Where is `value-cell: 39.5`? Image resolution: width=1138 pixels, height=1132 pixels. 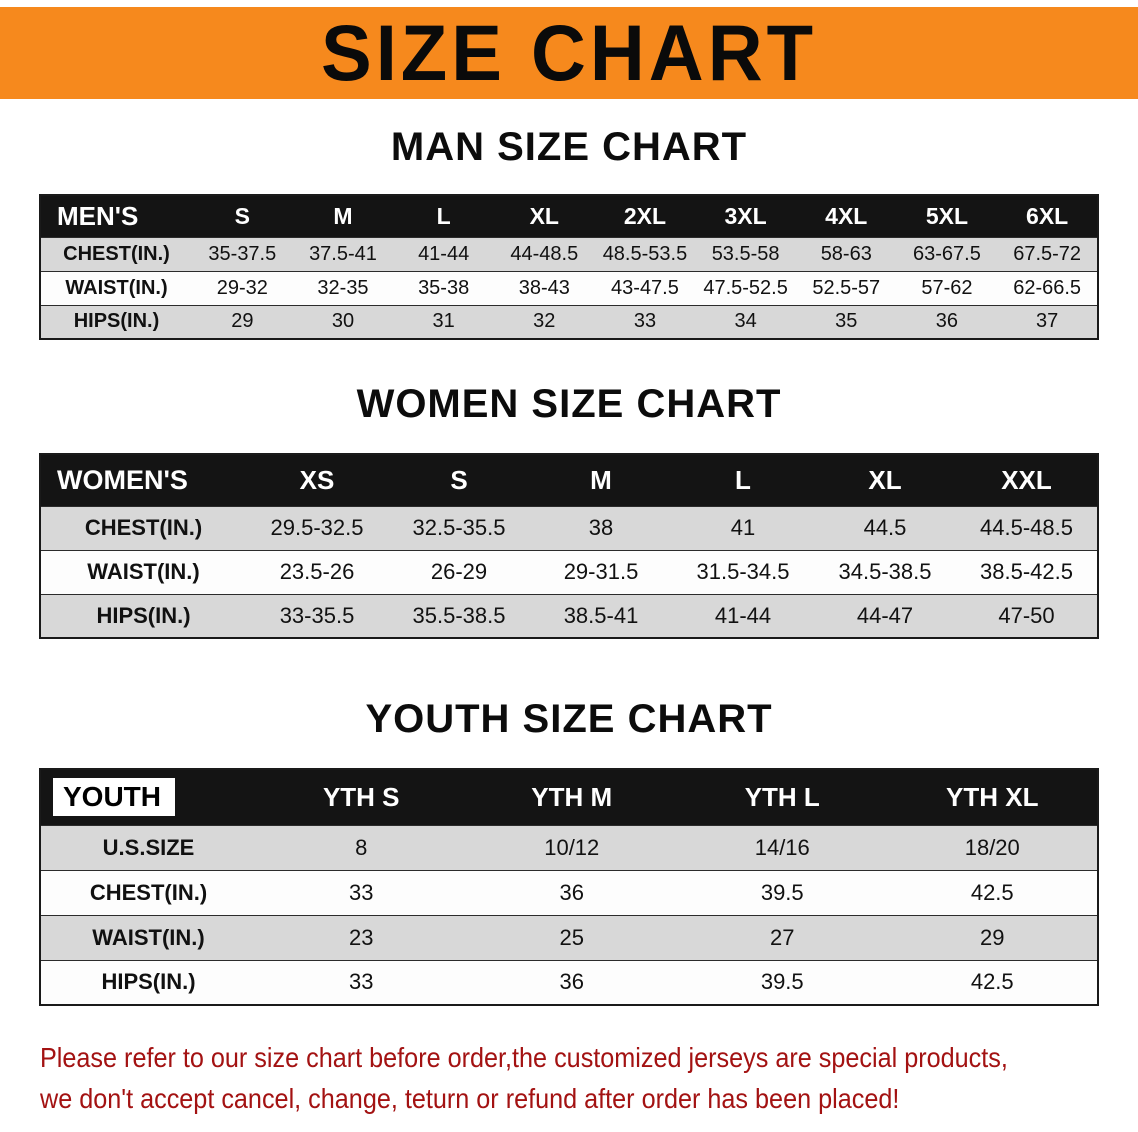
value-cell: 39.5 is located at coordinates (782, 892).